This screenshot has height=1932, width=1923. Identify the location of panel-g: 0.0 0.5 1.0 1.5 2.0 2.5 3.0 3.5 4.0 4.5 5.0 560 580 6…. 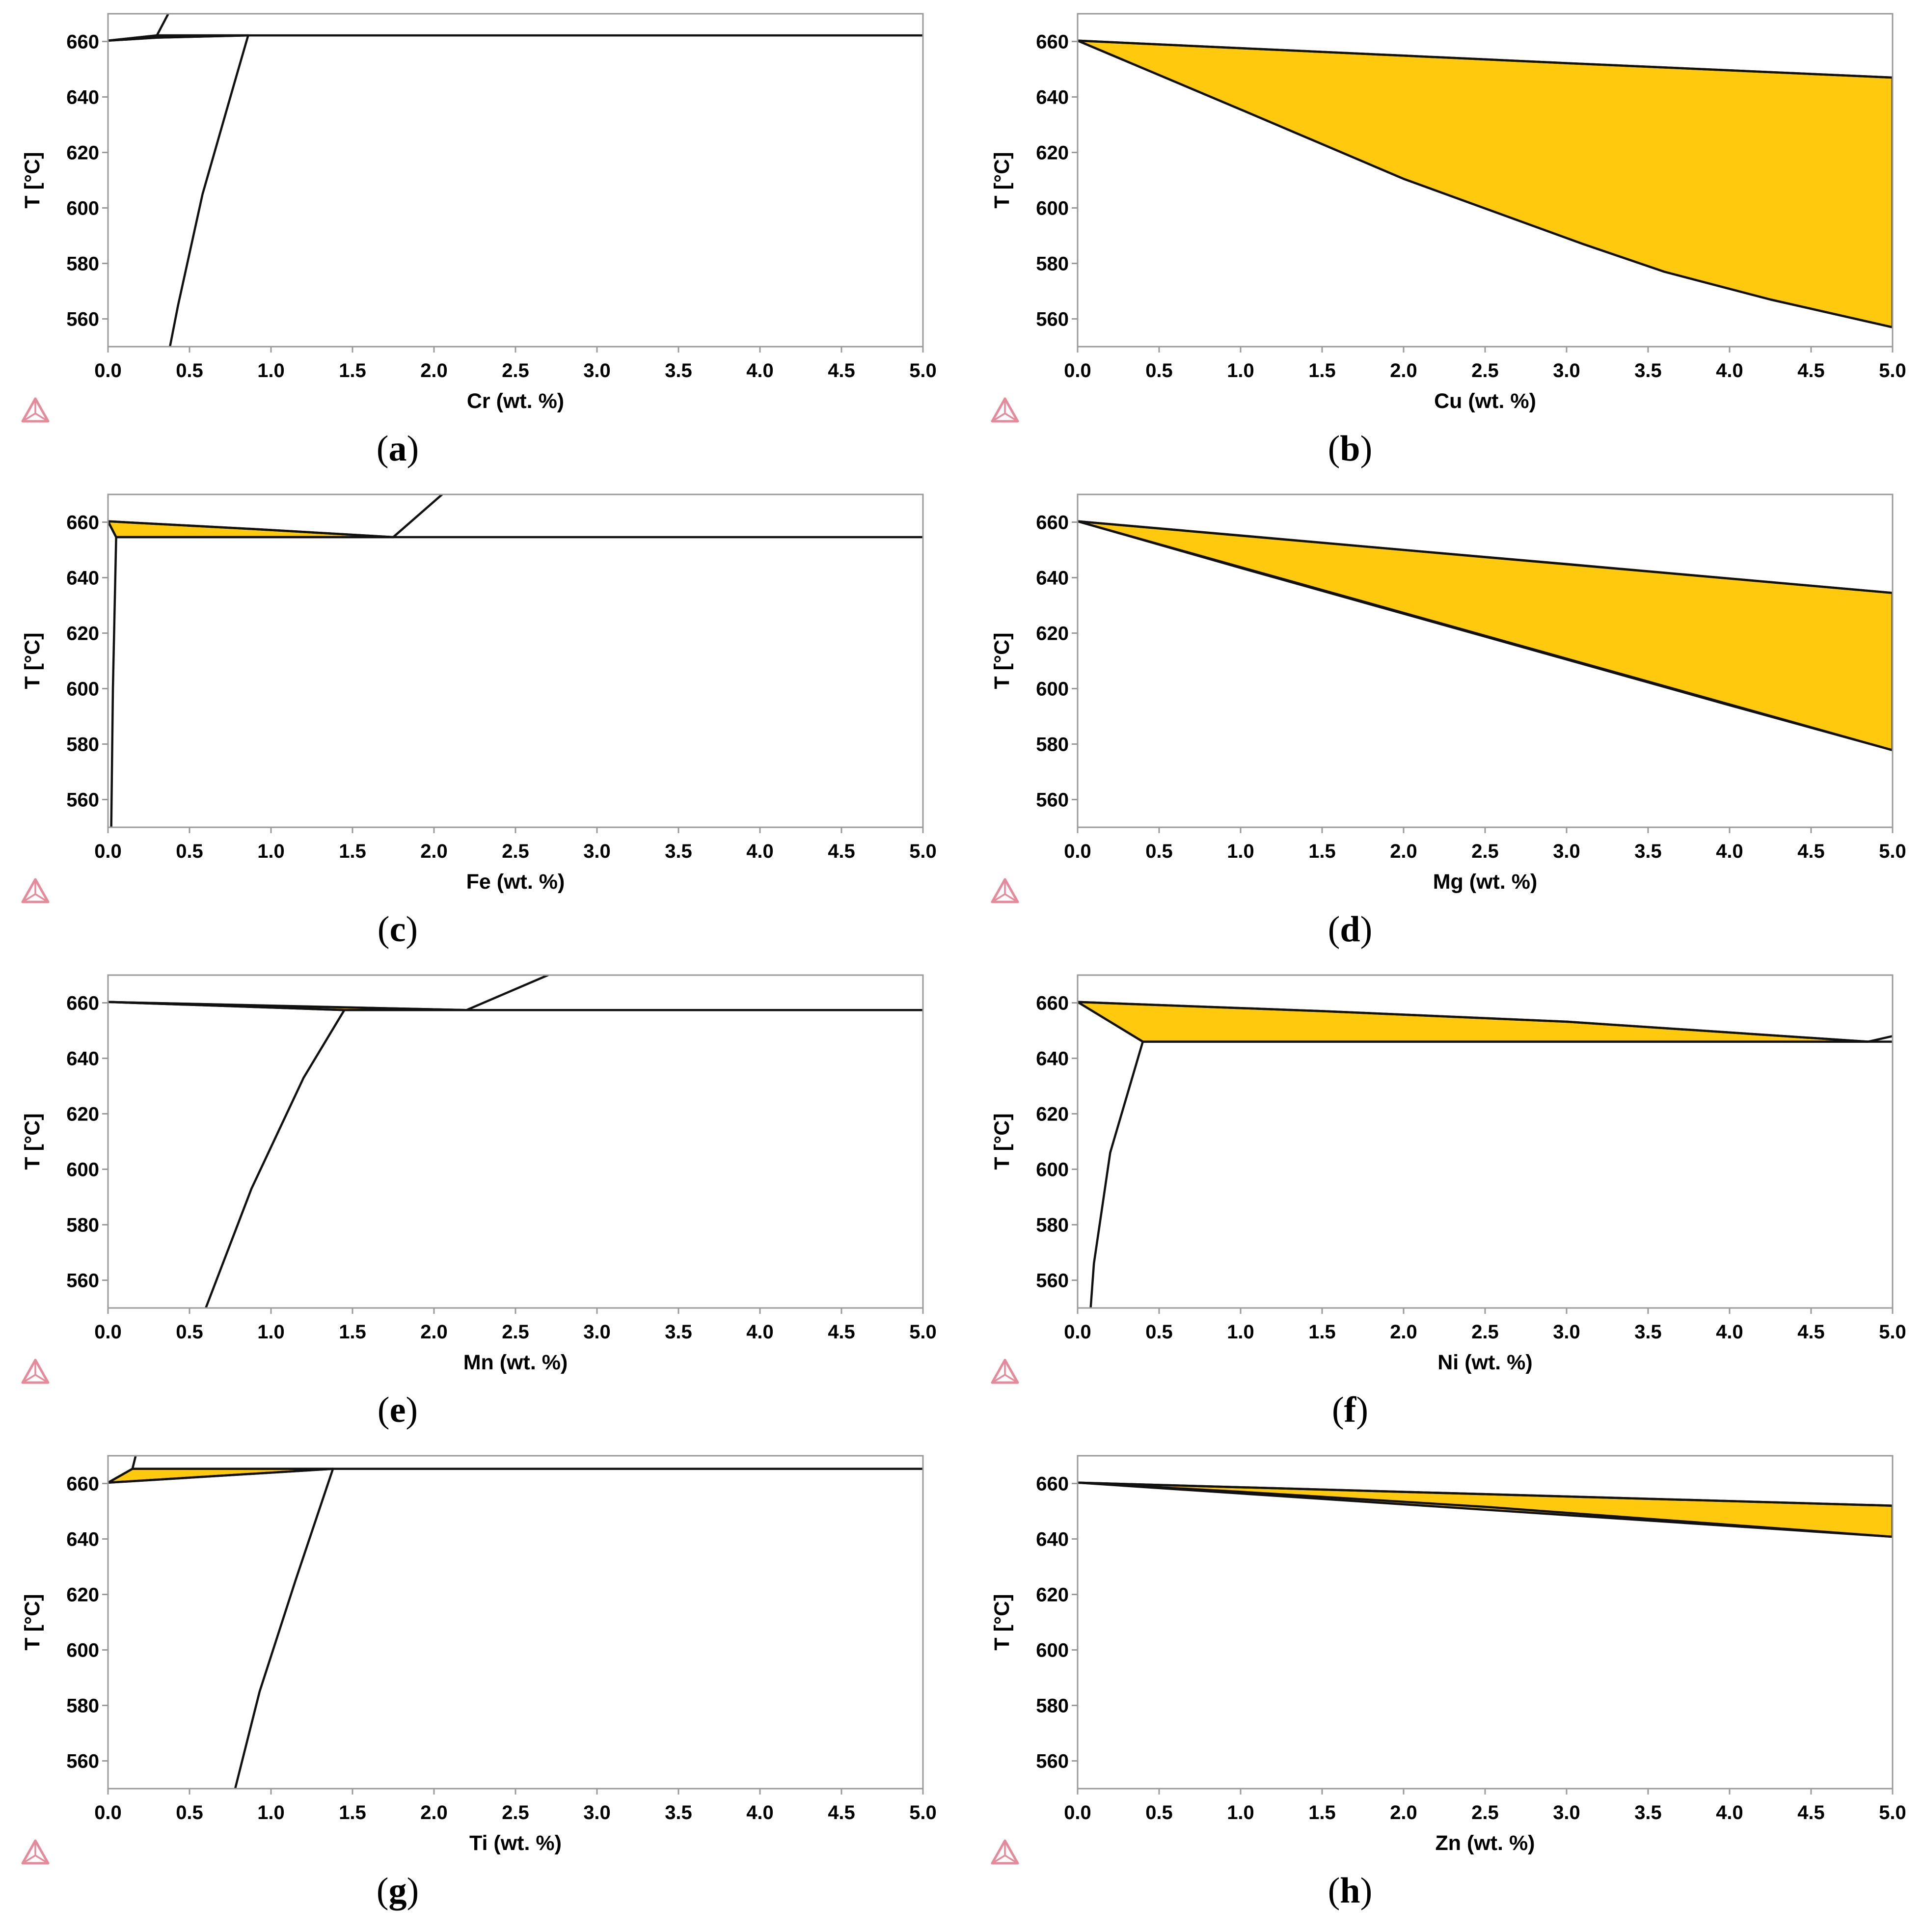
(479, 1683).